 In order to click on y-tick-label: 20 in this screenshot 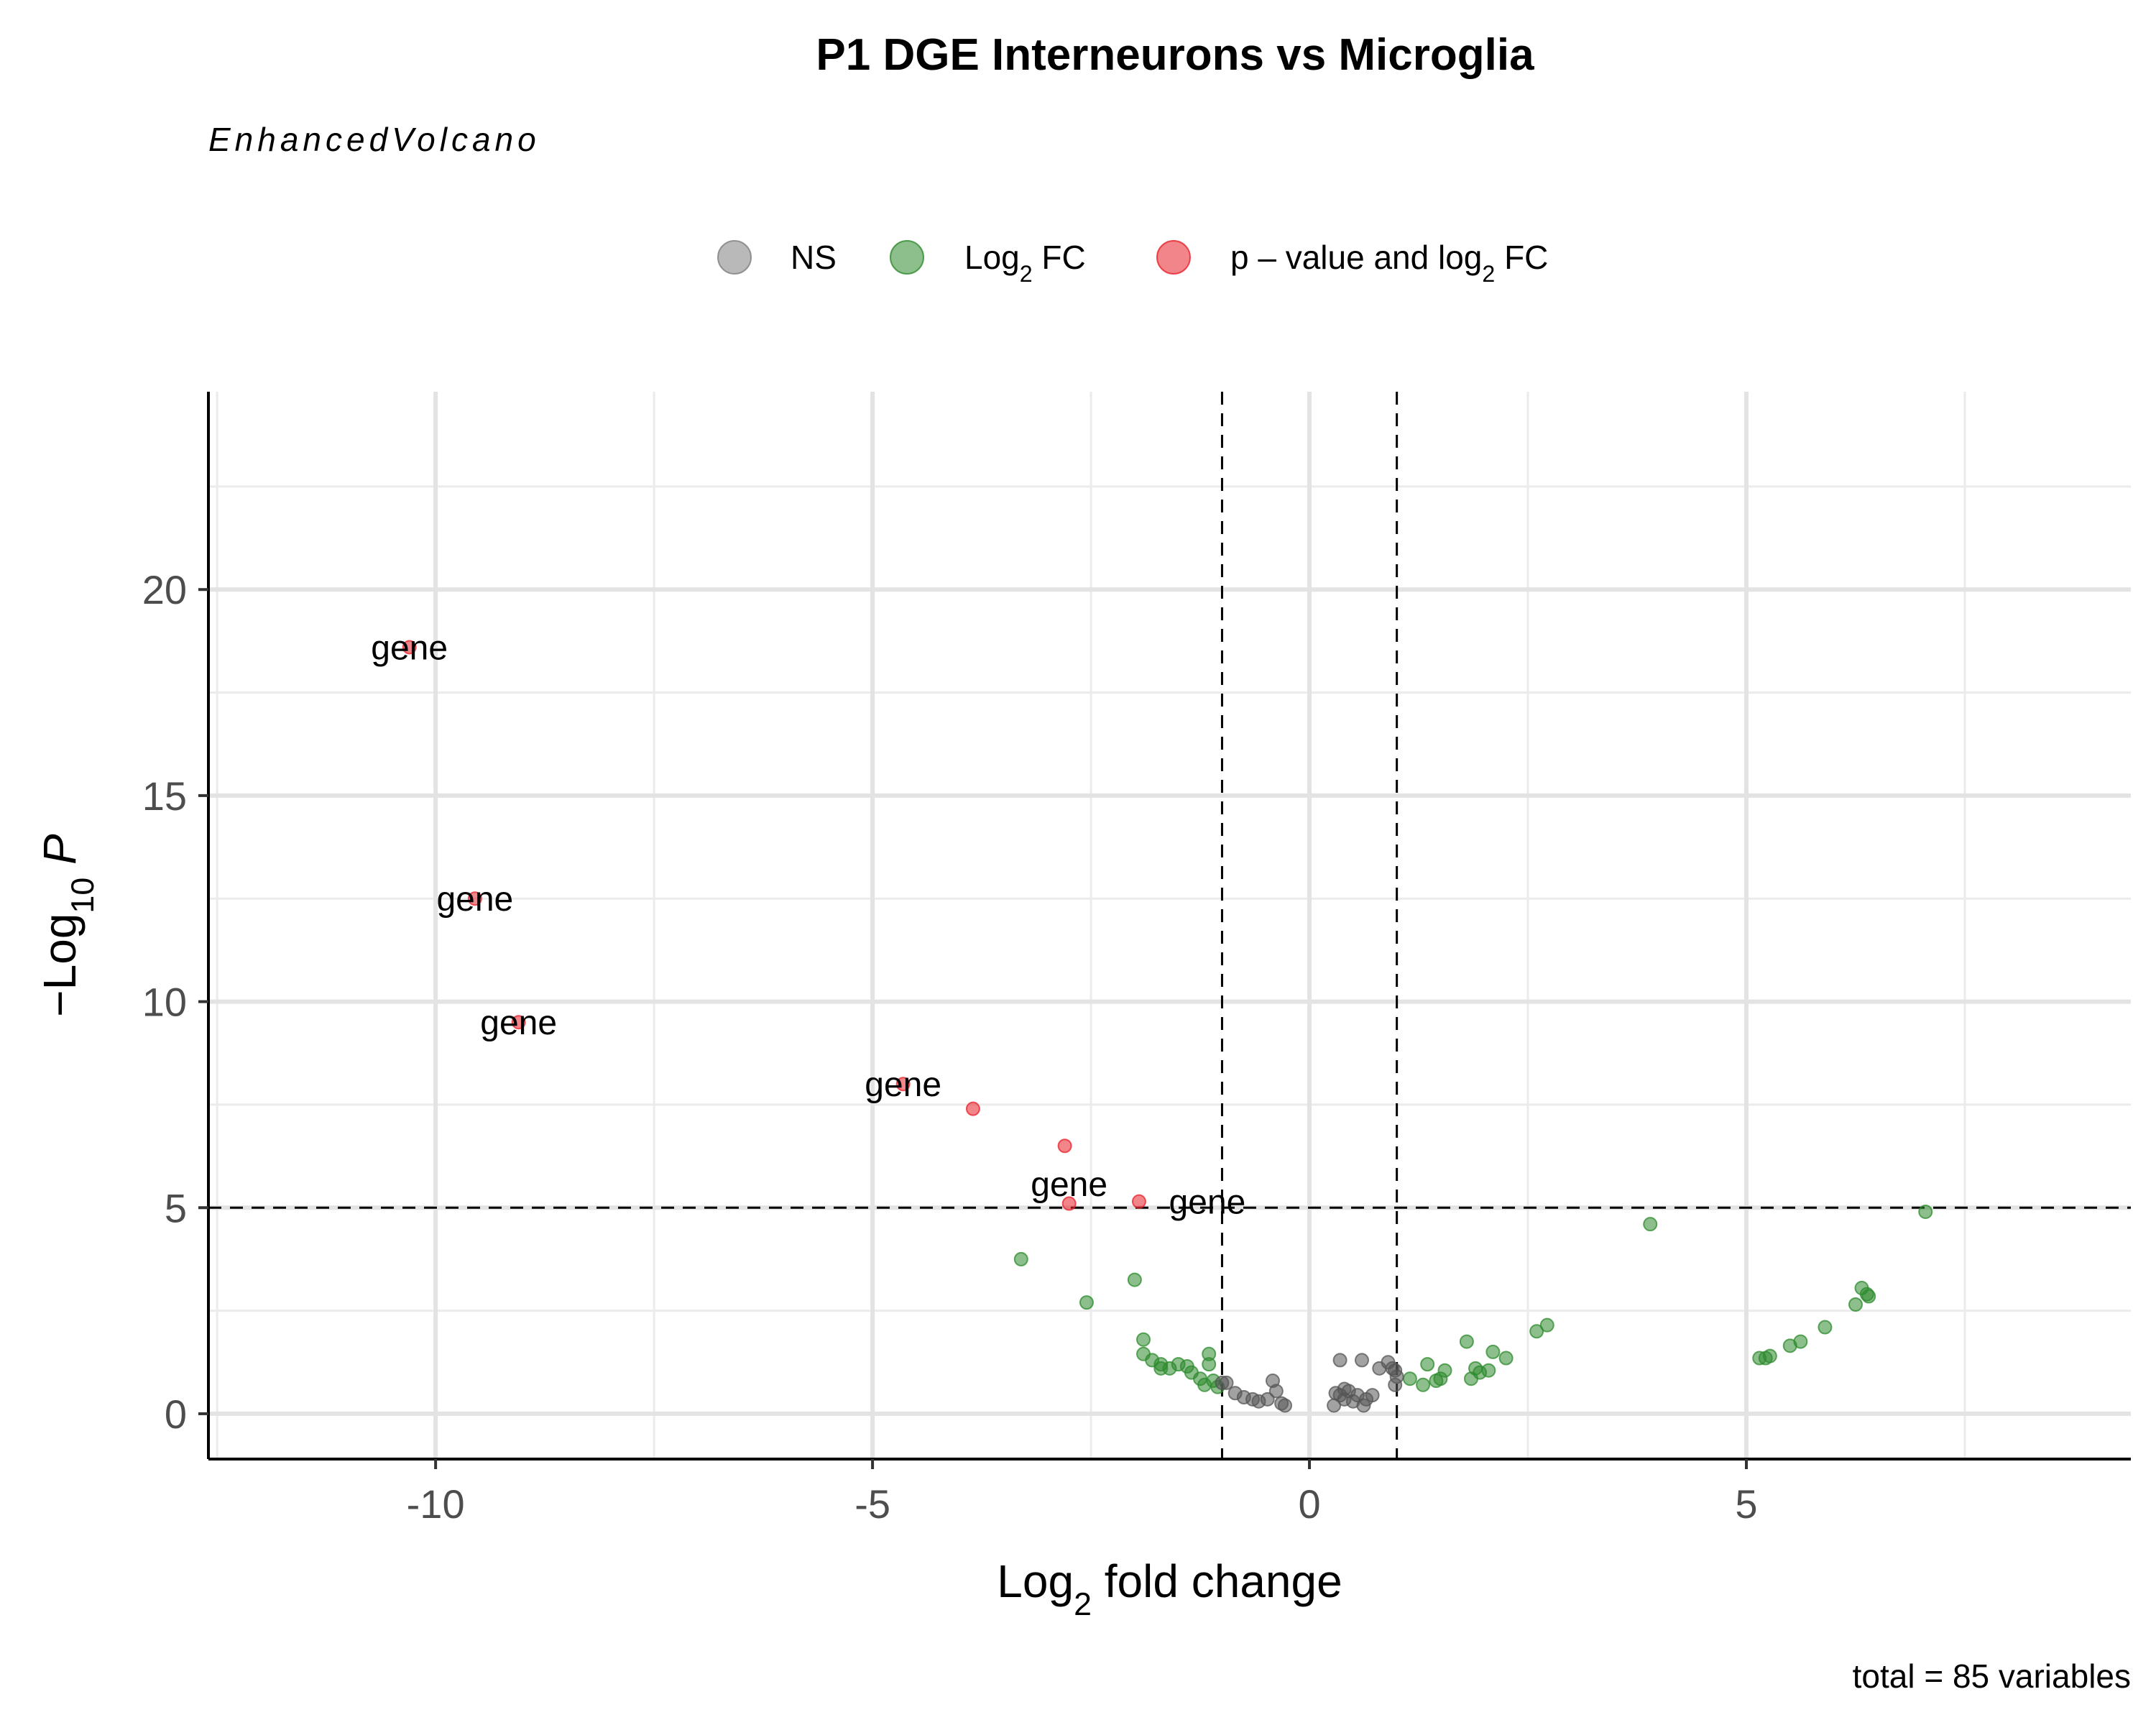, I will do `click(164, 589)`.